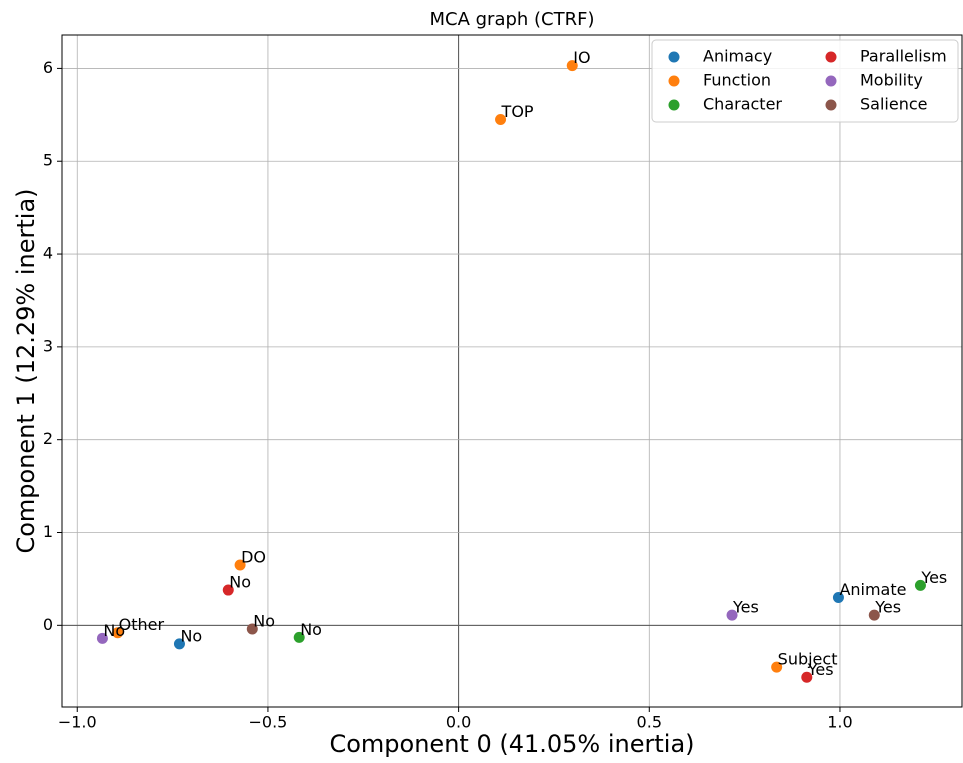  What do you see at coordinates (517, 111) in the screenshot?
I see `point-label: TOP` at bounding box center [517, 111].